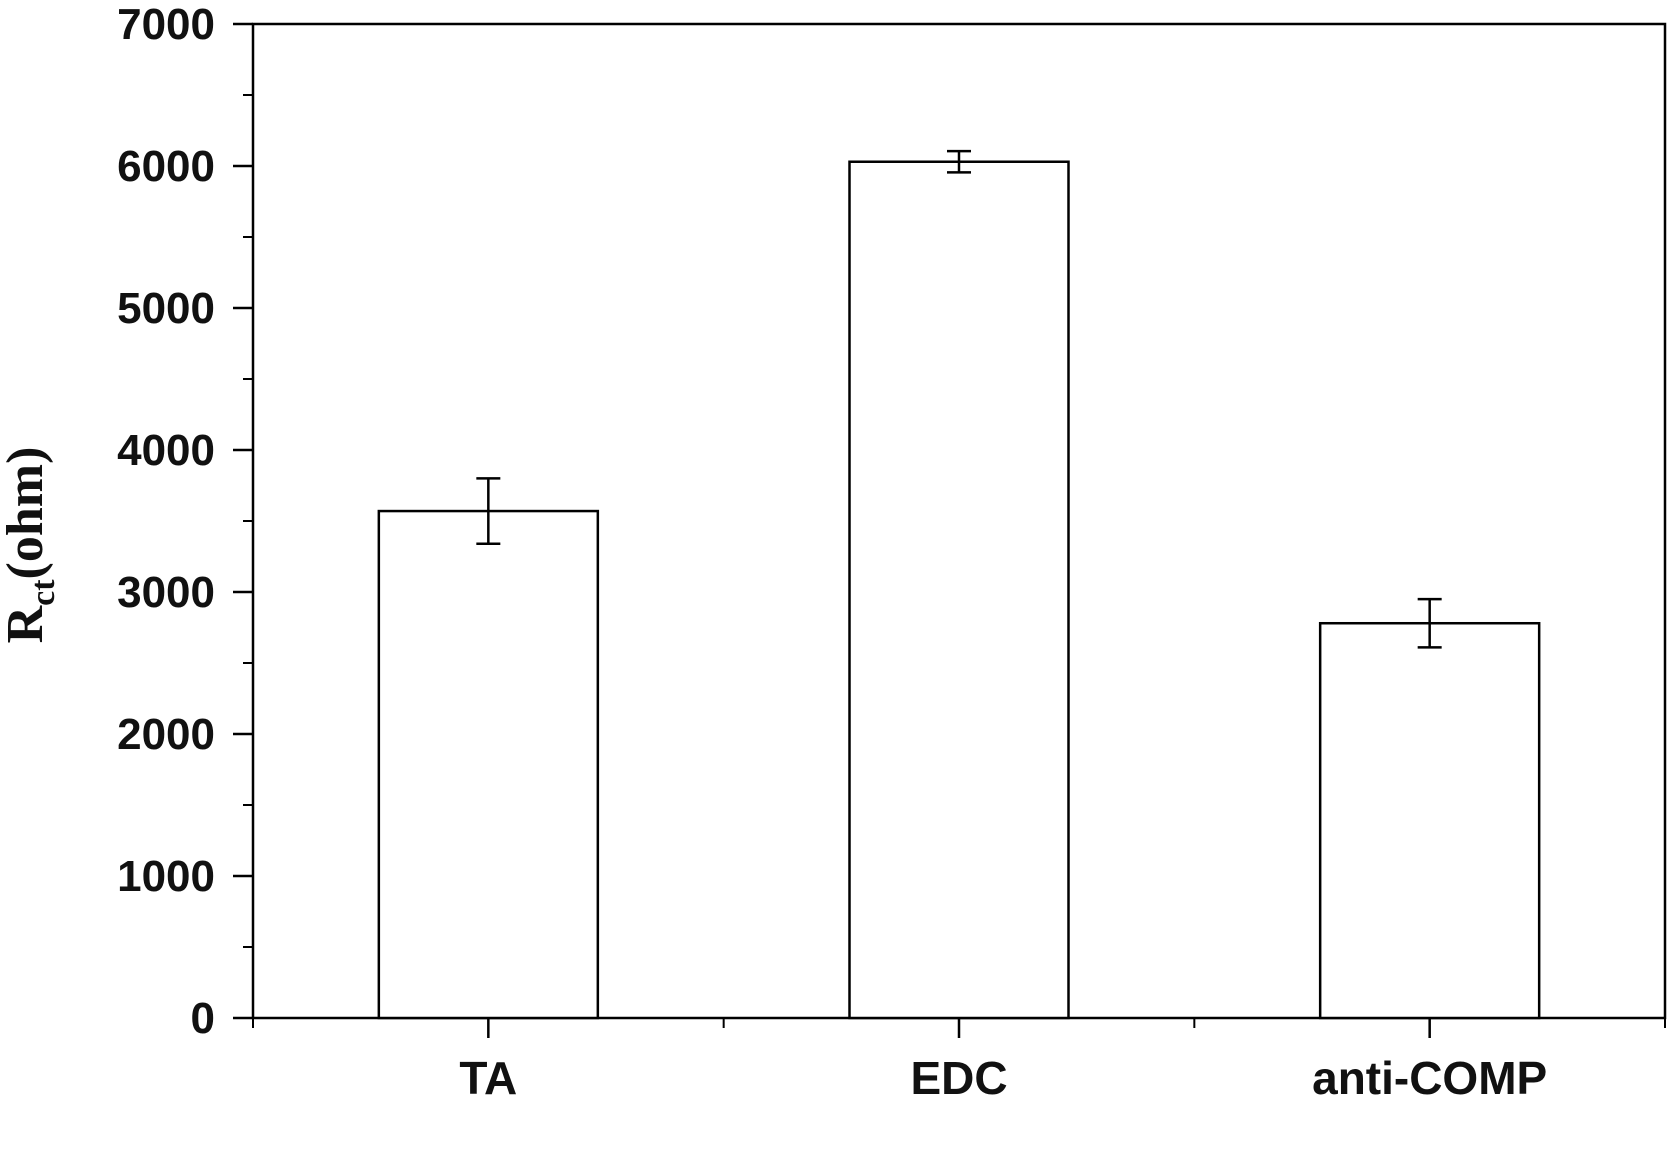  What do you see at coordinates (166, 24) in the screenshot?
I see `y-tick-label: 7000` at bounding box center [166, 24].